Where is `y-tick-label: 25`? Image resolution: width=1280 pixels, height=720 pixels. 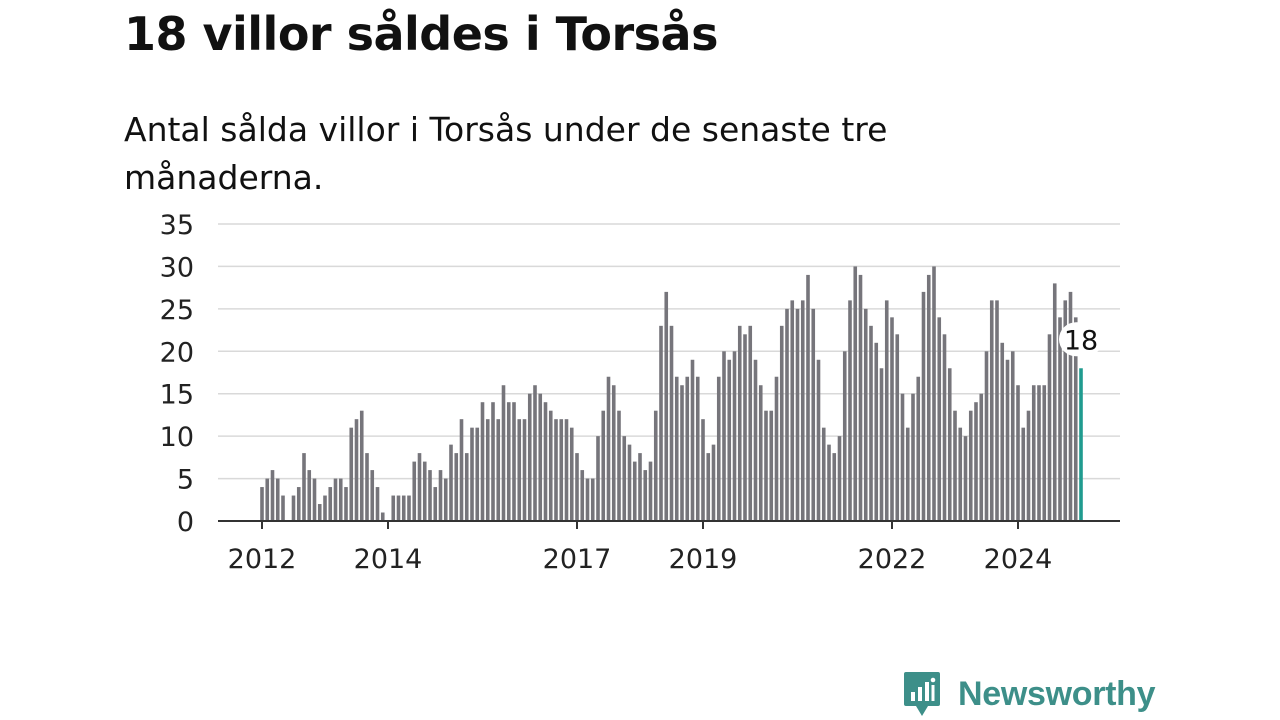
y-tick-label: 25 is located at coordinates (177, 310).